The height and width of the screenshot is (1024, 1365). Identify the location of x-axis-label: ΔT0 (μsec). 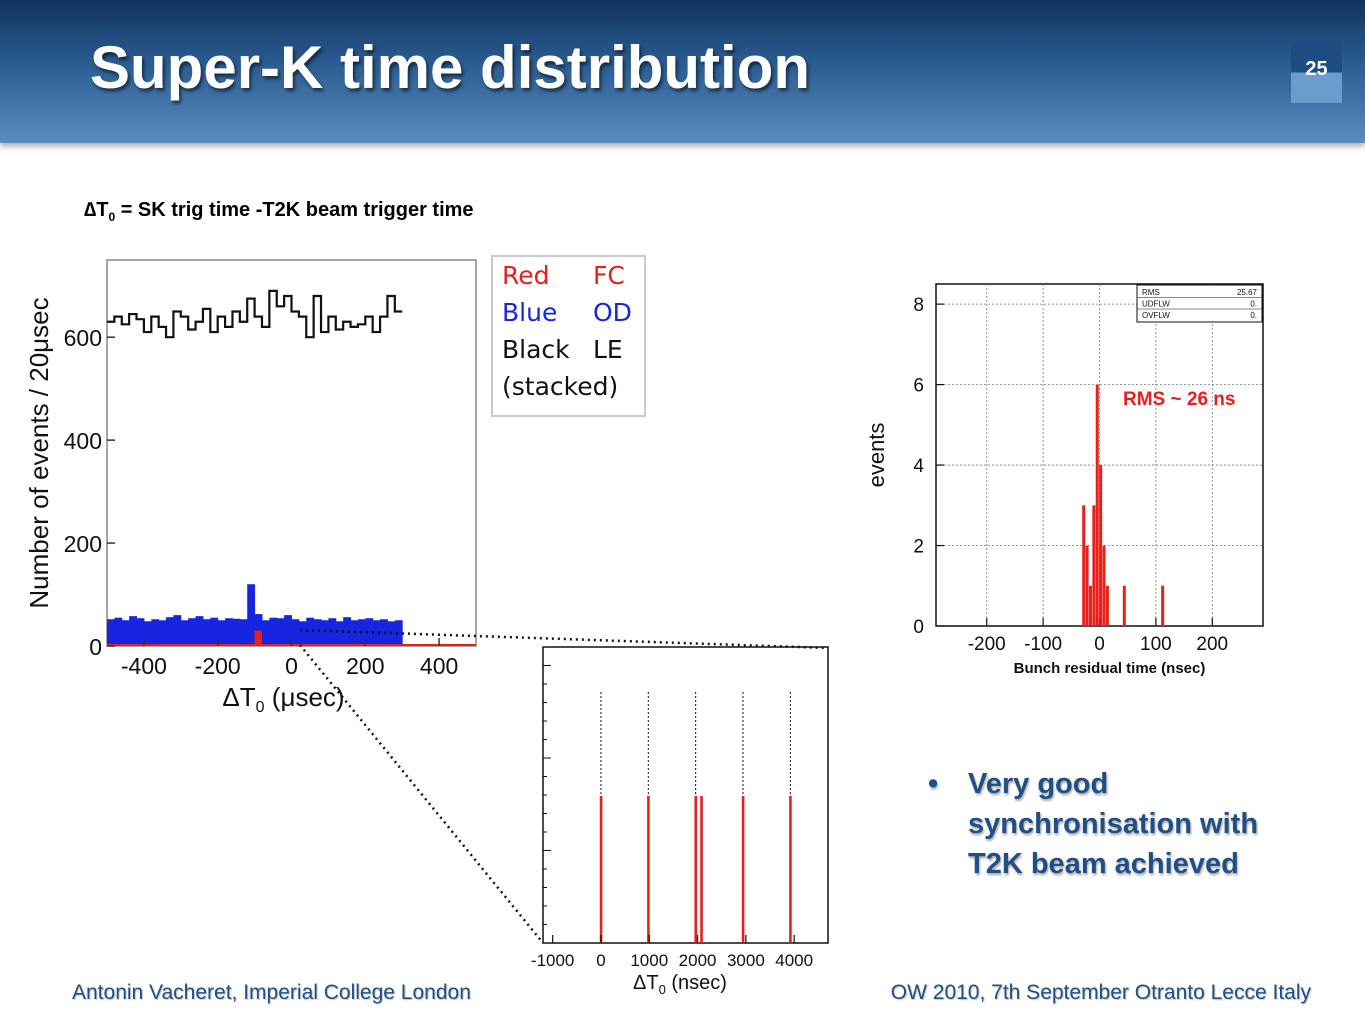
(283, 699).